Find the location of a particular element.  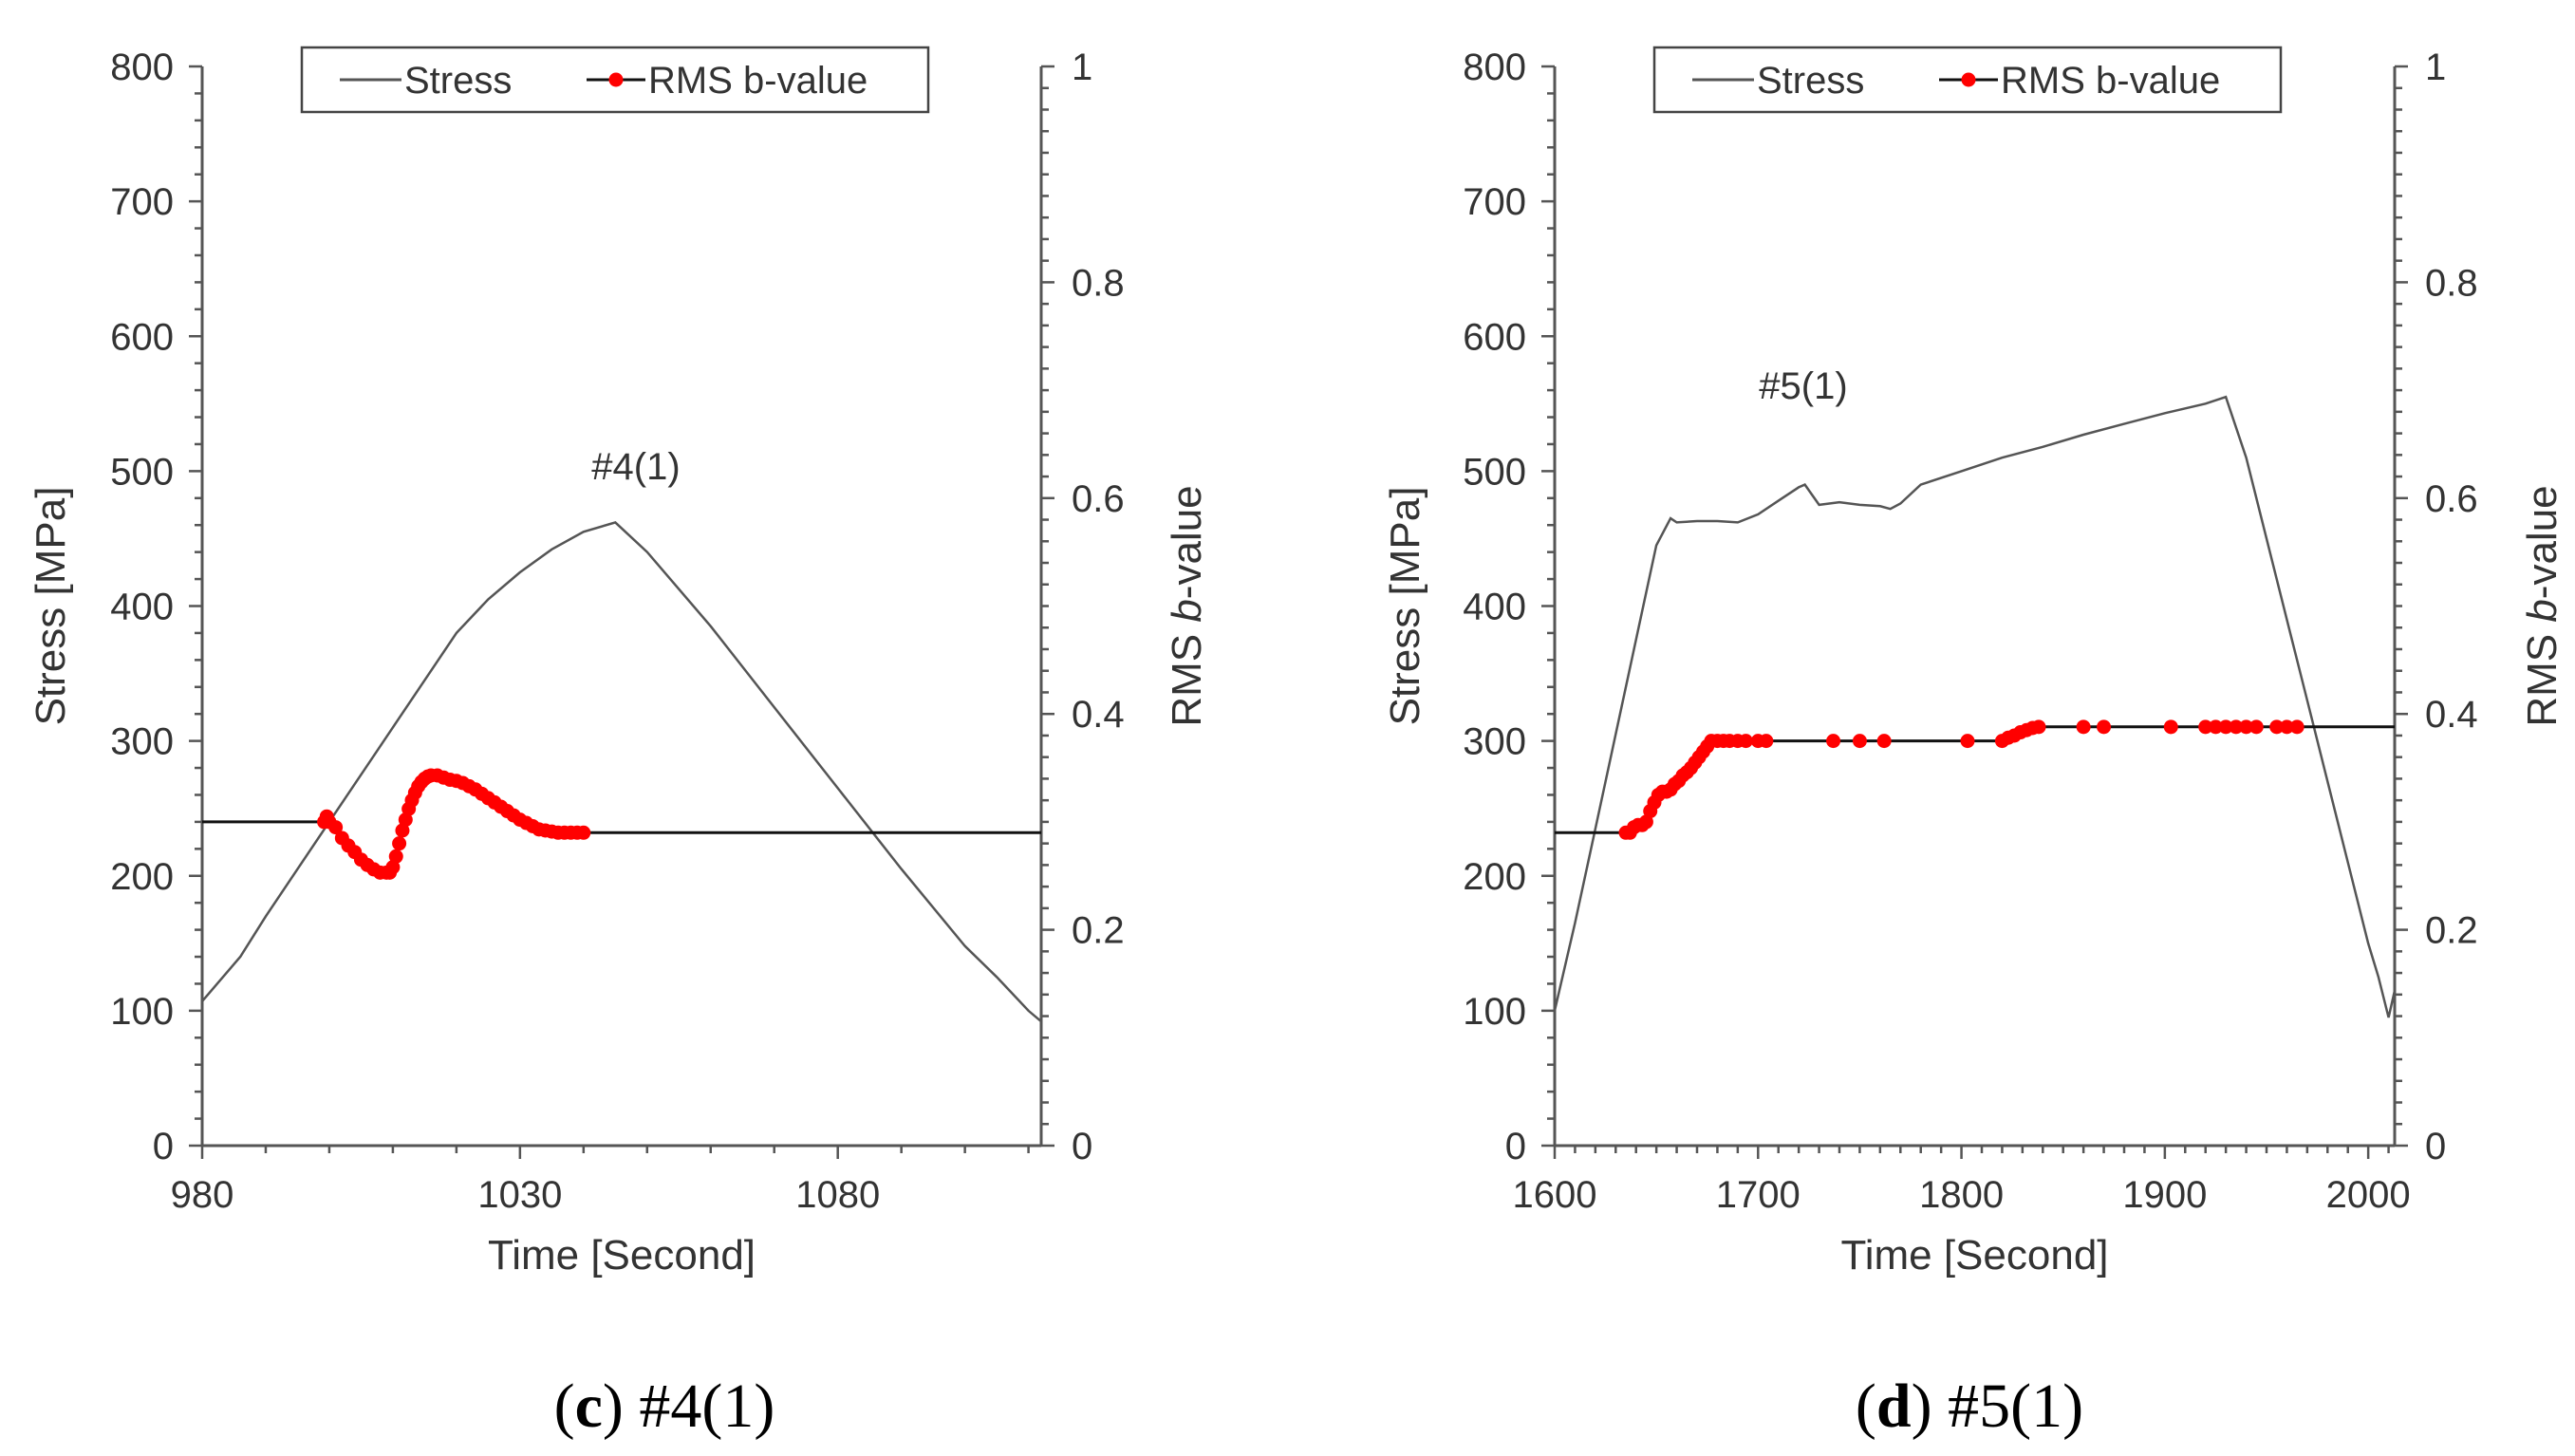

caption-label: #4(1) is located at coordinates (699, 1406).